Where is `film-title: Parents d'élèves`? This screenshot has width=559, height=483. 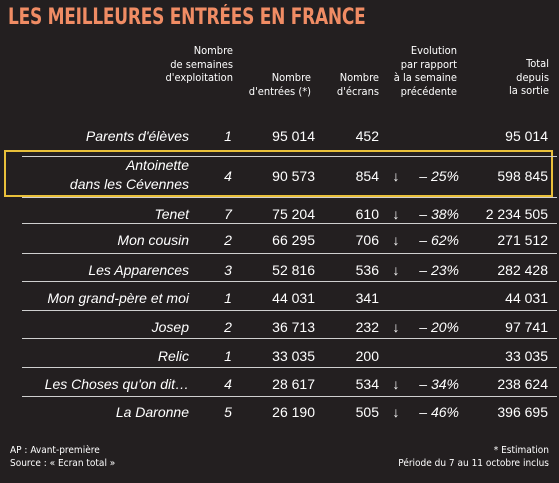 film-title: Parents d'élèves is located at coordinates (137, 136).